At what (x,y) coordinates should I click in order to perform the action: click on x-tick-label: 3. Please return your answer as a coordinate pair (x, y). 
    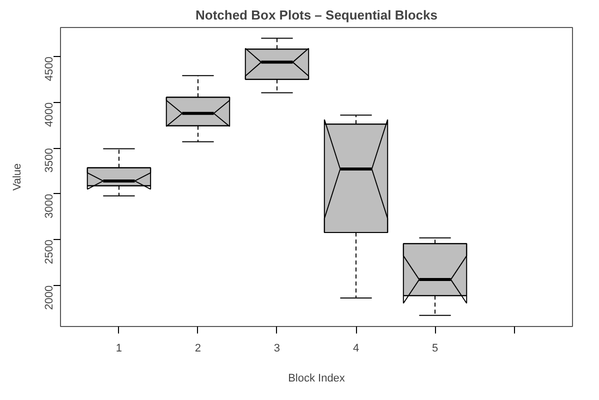
    Looking at the image, I should click on (277, 348).